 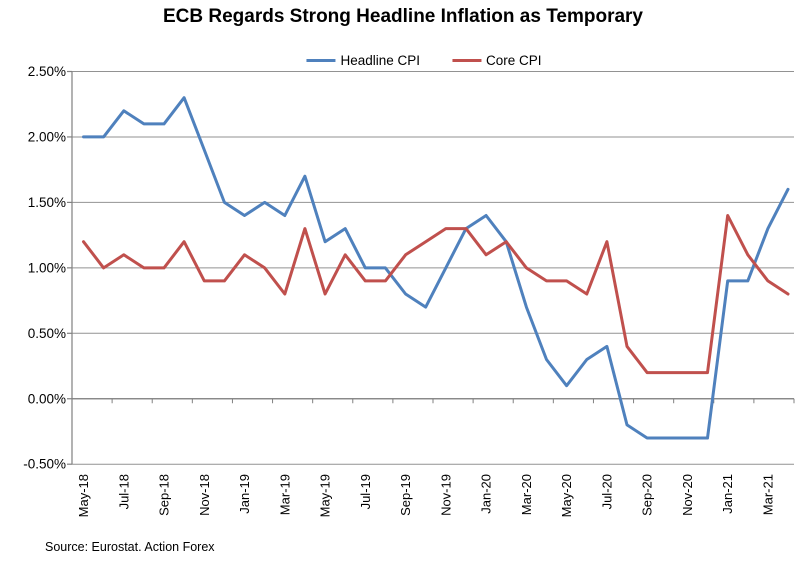 I want to click on x-tick-label: Jan-21, so click(x=727, y=494).